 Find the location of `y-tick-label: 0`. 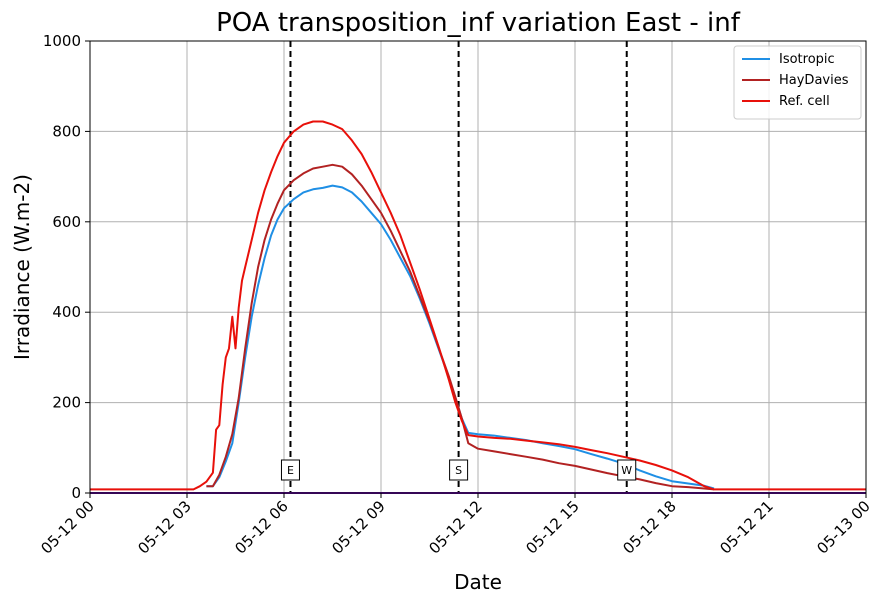

y-tick-label: 0 is located at coordinates (76, 493).